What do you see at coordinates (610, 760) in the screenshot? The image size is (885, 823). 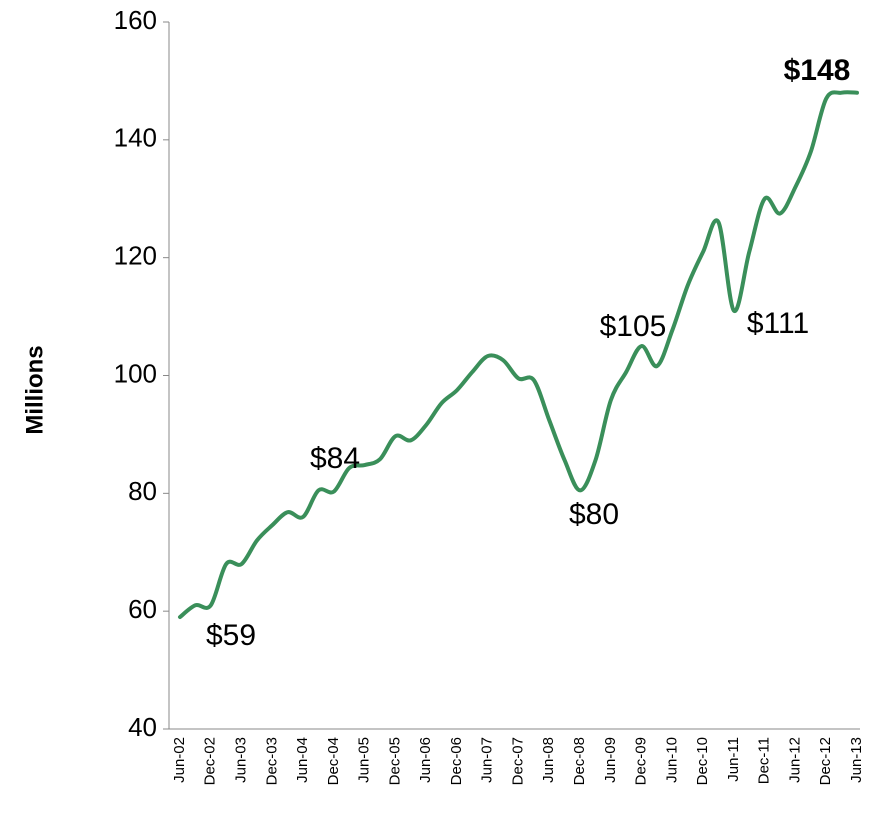 I see `x-tick-label: Jun-09` at bounding box center [610, 760].